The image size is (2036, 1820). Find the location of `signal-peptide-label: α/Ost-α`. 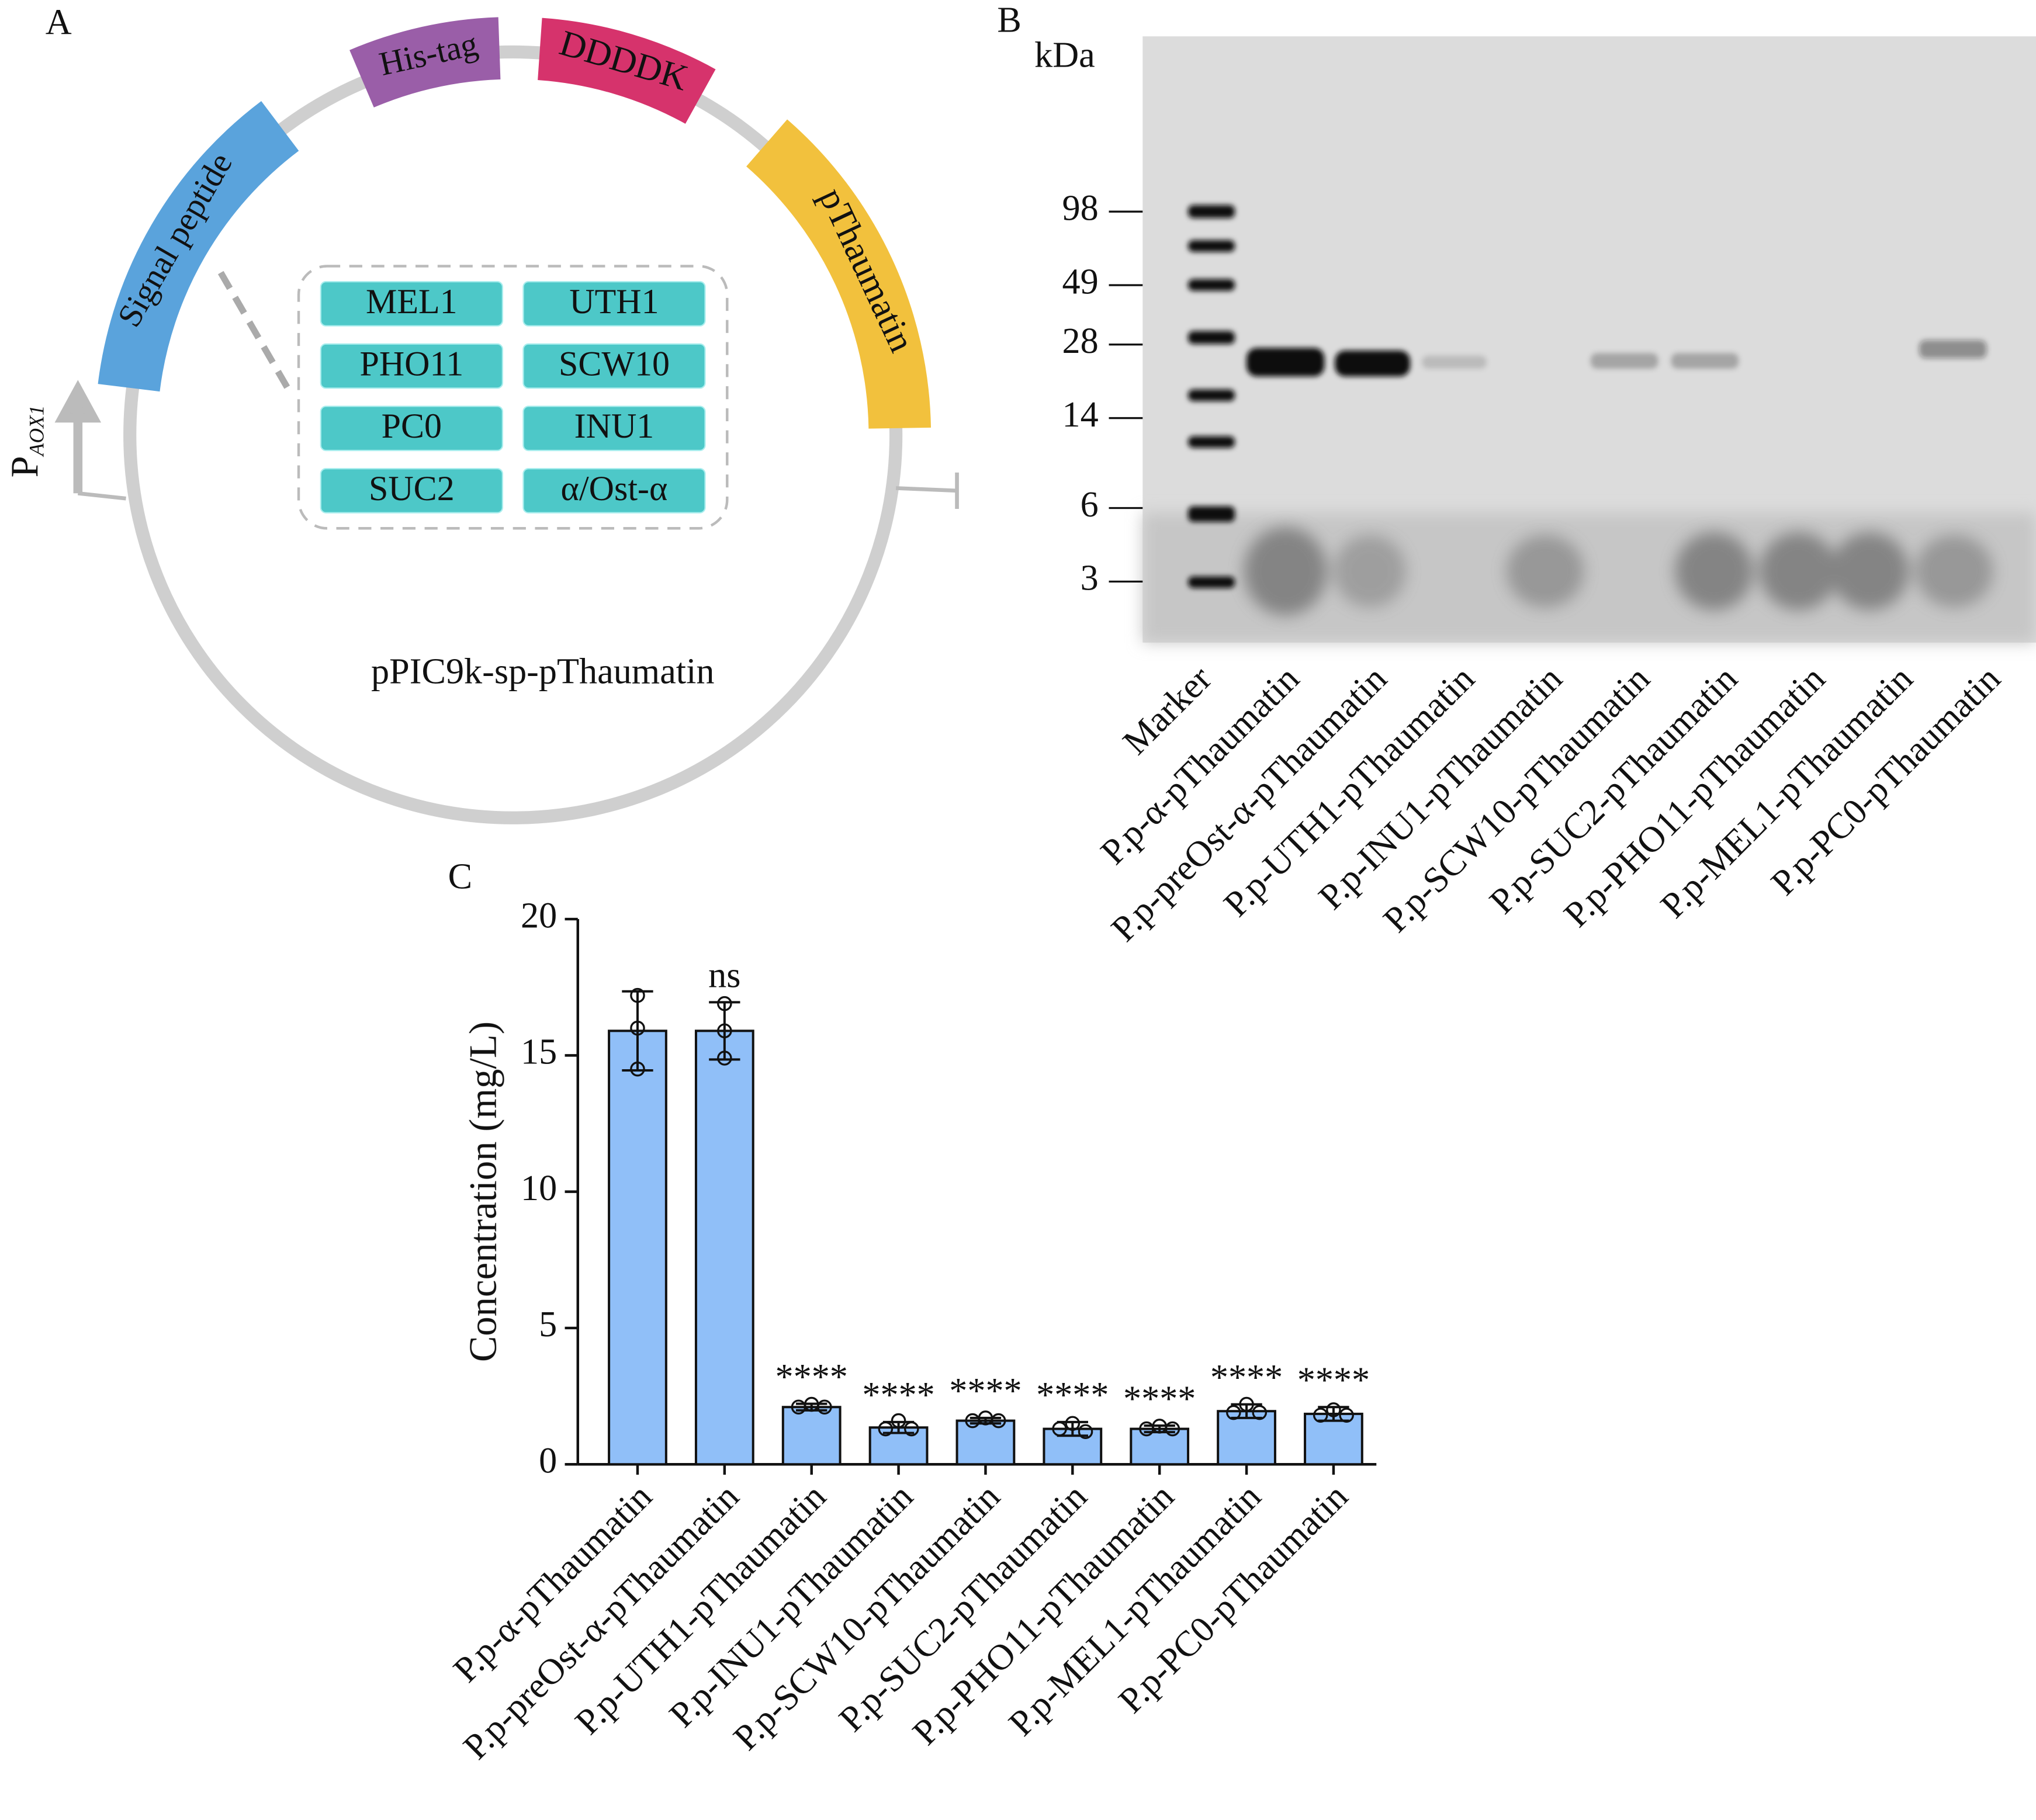

signal-peptide-label: α/Ost-α is located at coordinates (614, 488).